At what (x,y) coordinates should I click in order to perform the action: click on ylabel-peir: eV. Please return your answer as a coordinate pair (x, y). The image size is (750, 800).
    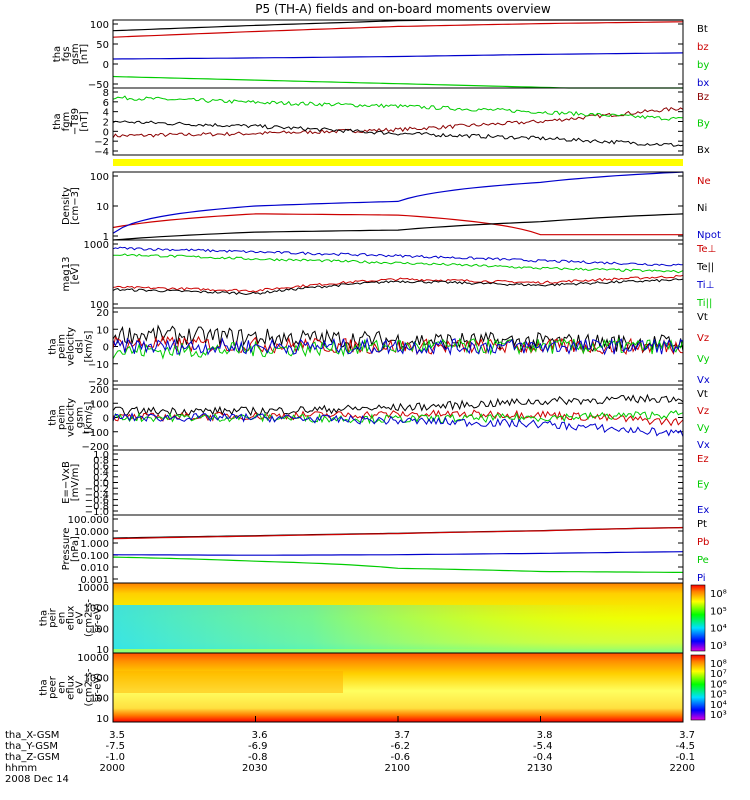
    Looking at the image, I should click on (80, 617).